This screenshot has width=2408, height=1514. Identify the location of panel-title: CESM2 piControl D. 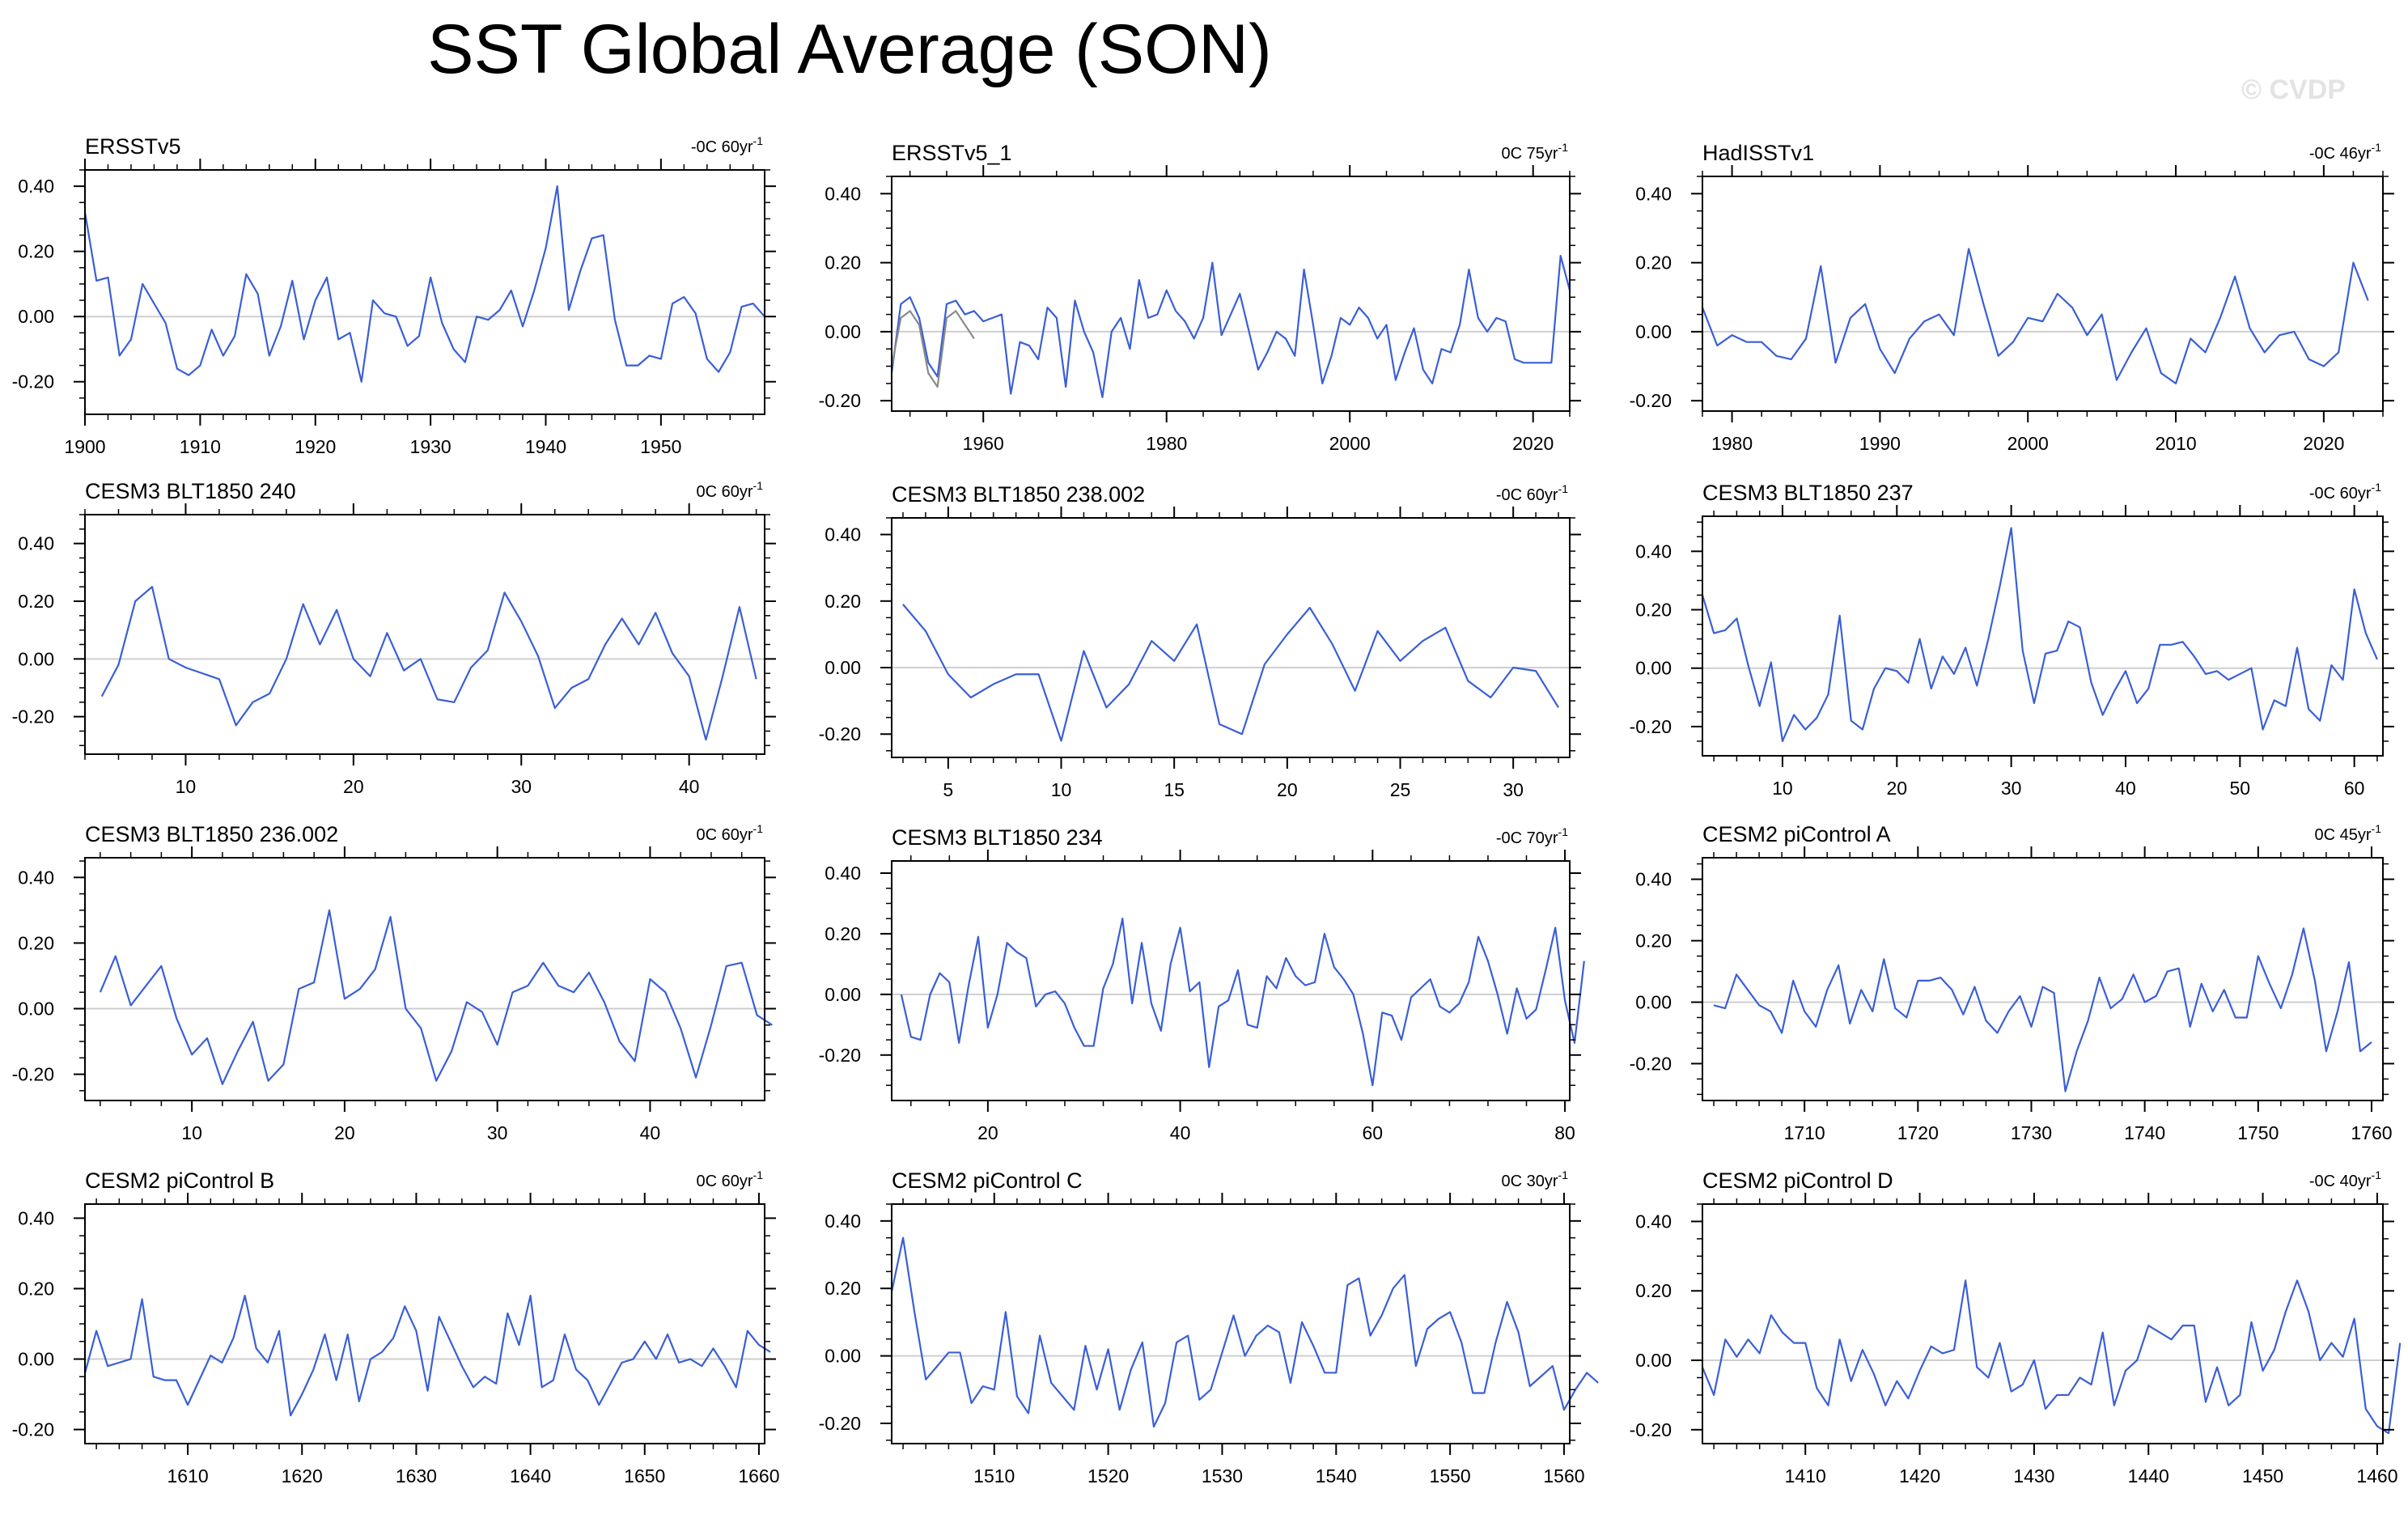
(1797, 1180).